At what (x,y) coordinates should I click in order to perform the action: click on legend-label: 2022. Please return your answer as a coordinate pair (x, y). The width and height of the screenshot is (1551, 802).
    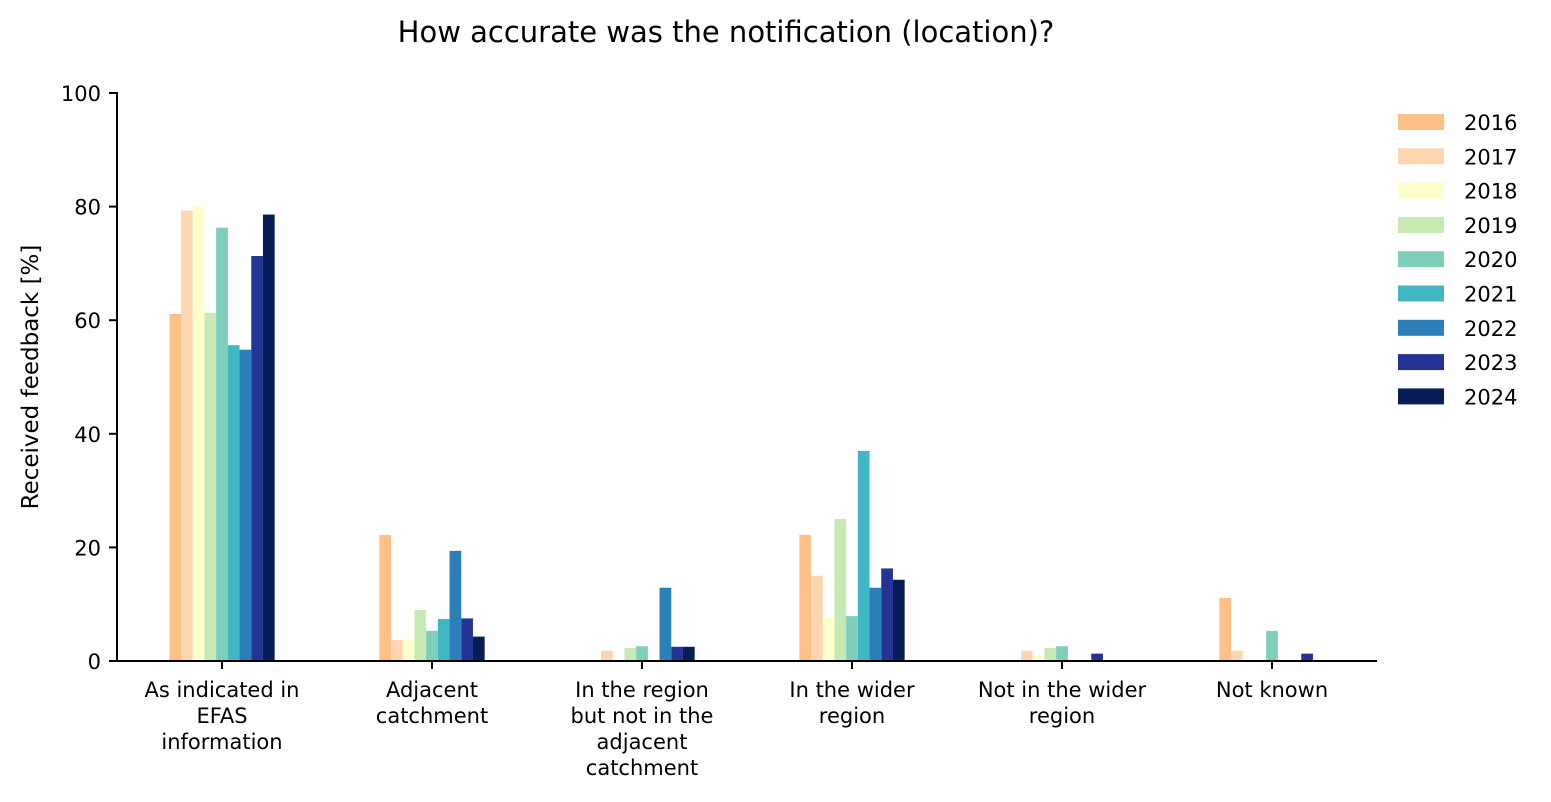
    Looking at the image, I should click on (1490, 329).